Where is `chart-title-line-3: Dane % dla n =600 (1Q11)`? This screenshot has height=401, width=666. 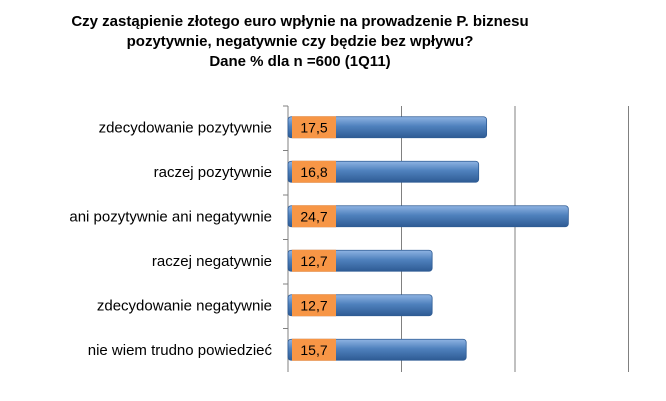
chart-title-line-3: Dane % dla n =600 (1Q11) is located at coordinates (300, 61).